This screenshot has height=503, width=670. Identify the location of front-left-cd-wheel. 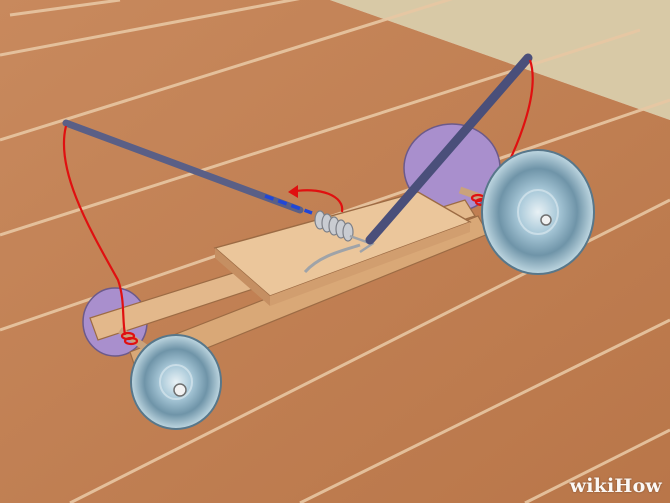
(176, 382).